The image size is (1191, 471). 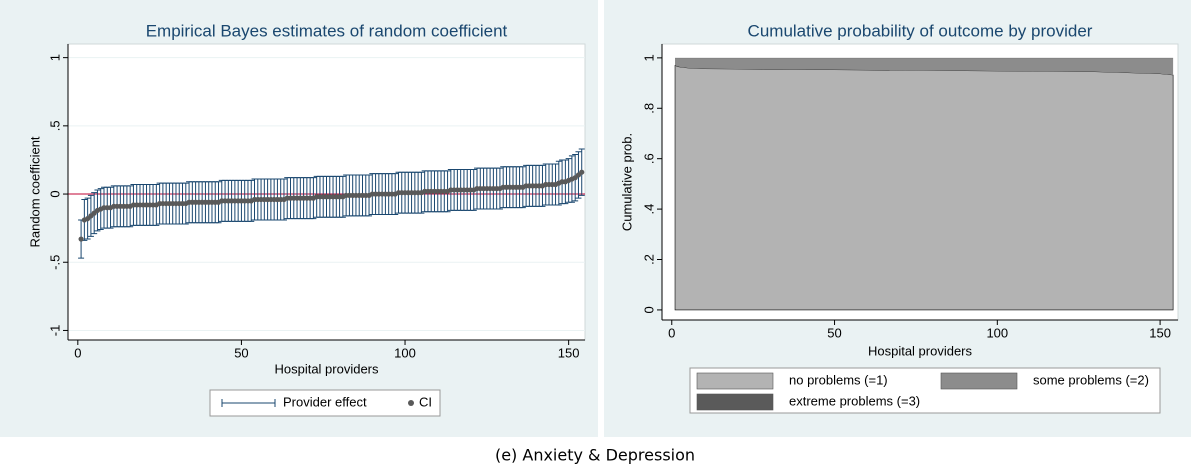 I want to click on legend-label: Provider effect, so click(x=325, y=401).